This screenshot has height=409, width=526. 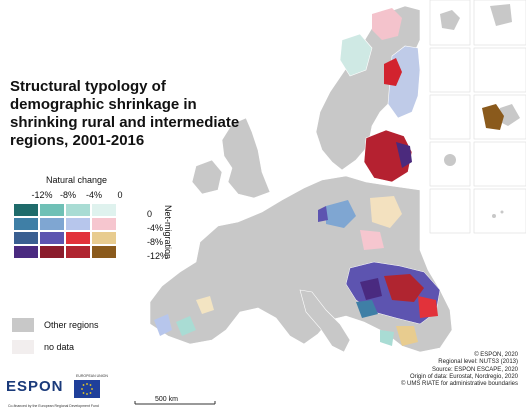 I want to click on no-data-label: no data, so click(x=59, y=347).